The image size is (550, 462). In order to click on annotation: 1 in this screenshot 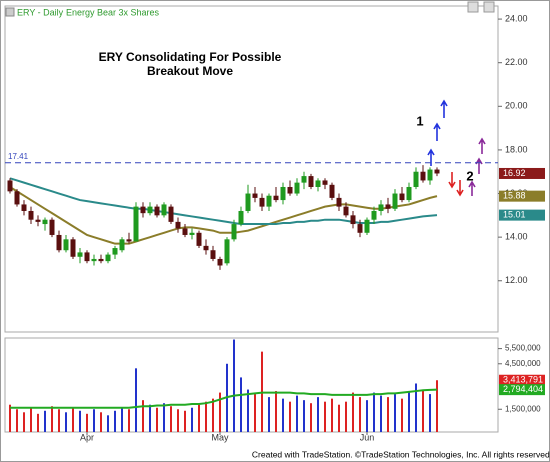, I will do `click(419, 120)`.